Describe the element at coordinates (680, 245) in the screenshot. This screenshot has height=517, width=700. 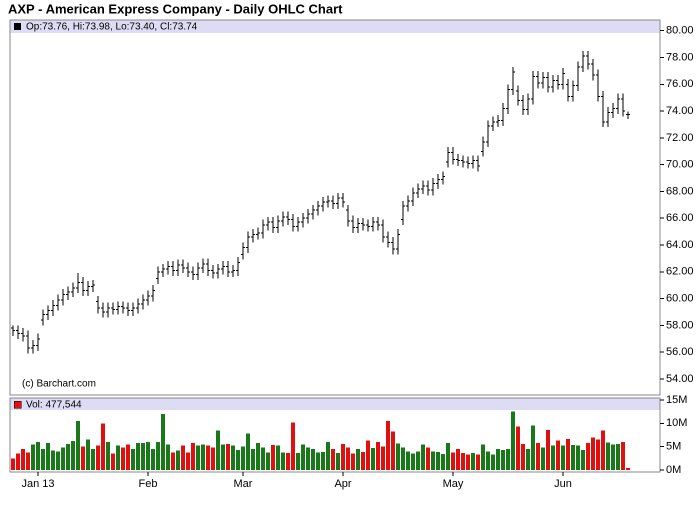
I see `y-tick-label: 64.00` at that location.